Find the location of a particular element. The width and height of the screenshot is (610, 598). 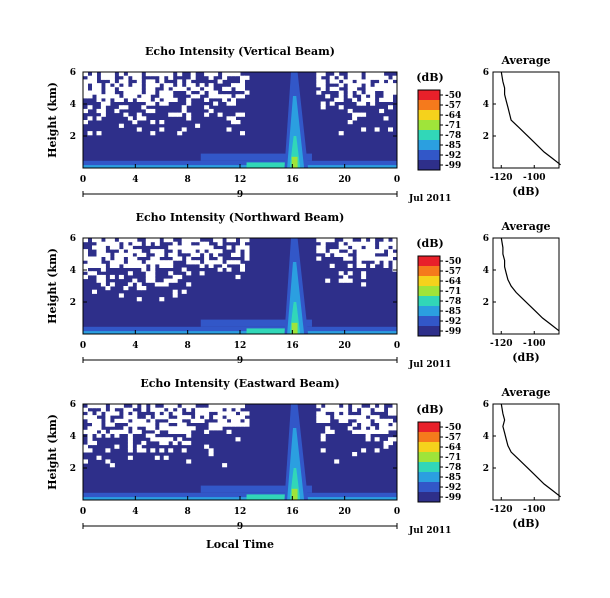

colorbar-label: -50 is located at coordinates (453, 96).